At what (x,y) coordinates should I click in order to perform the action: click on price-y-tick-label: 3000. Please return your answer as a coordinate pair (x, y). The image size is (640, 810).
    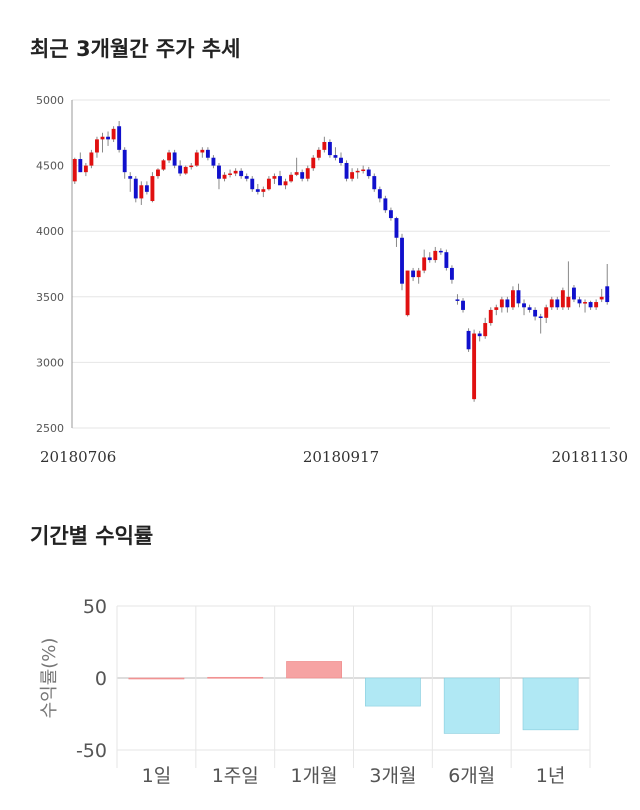
    Looking at the image, I should click on (50, 362).